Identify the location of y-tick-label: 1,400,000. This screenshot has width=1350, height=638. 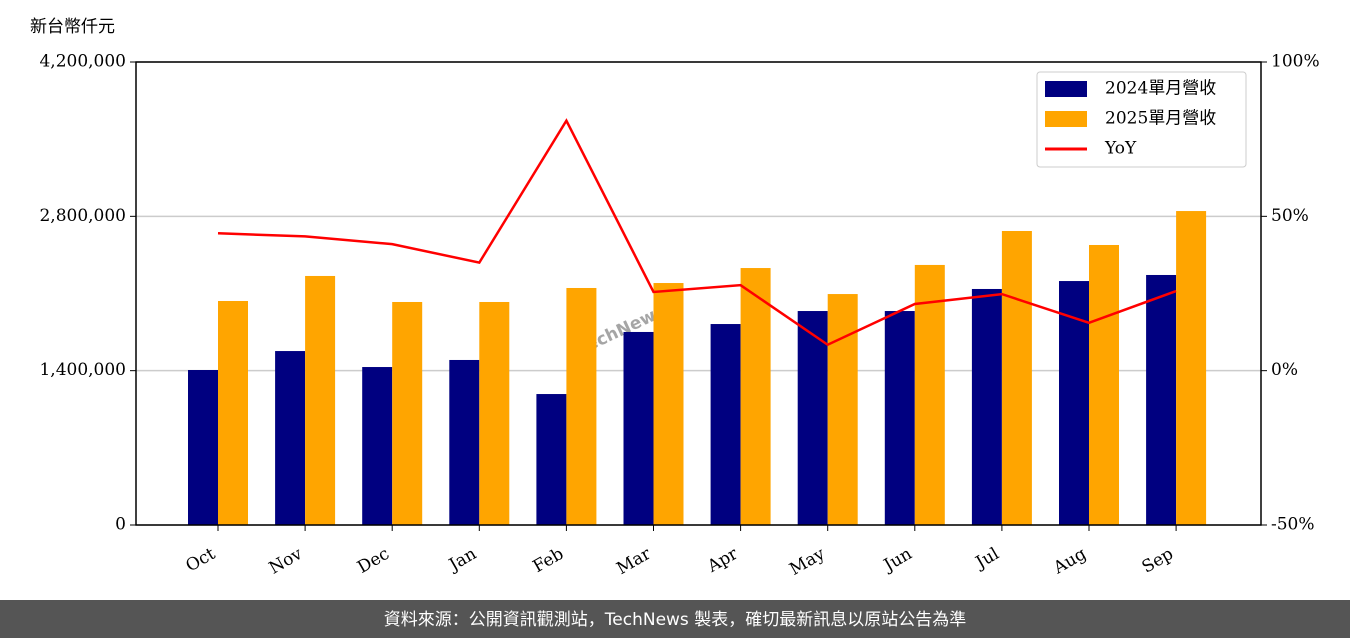
(82, 370).